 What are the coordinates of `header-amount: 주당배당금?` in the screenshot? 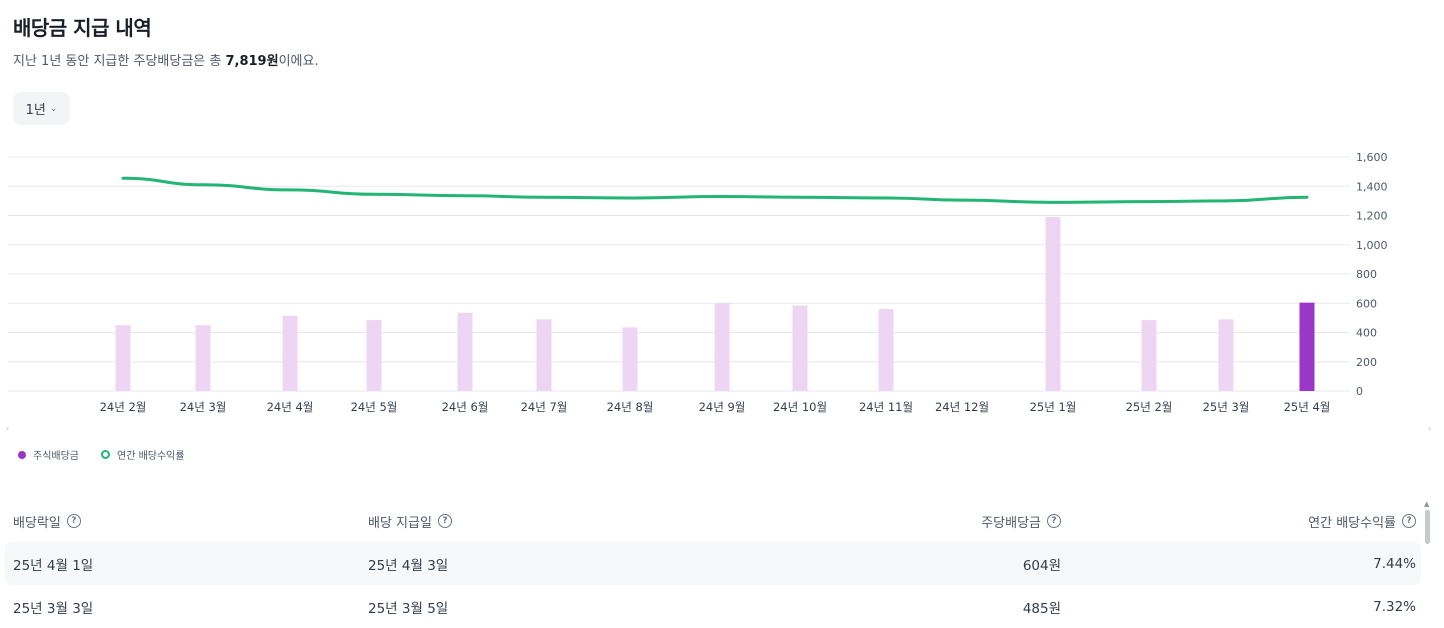 It's located at (1021, 521).